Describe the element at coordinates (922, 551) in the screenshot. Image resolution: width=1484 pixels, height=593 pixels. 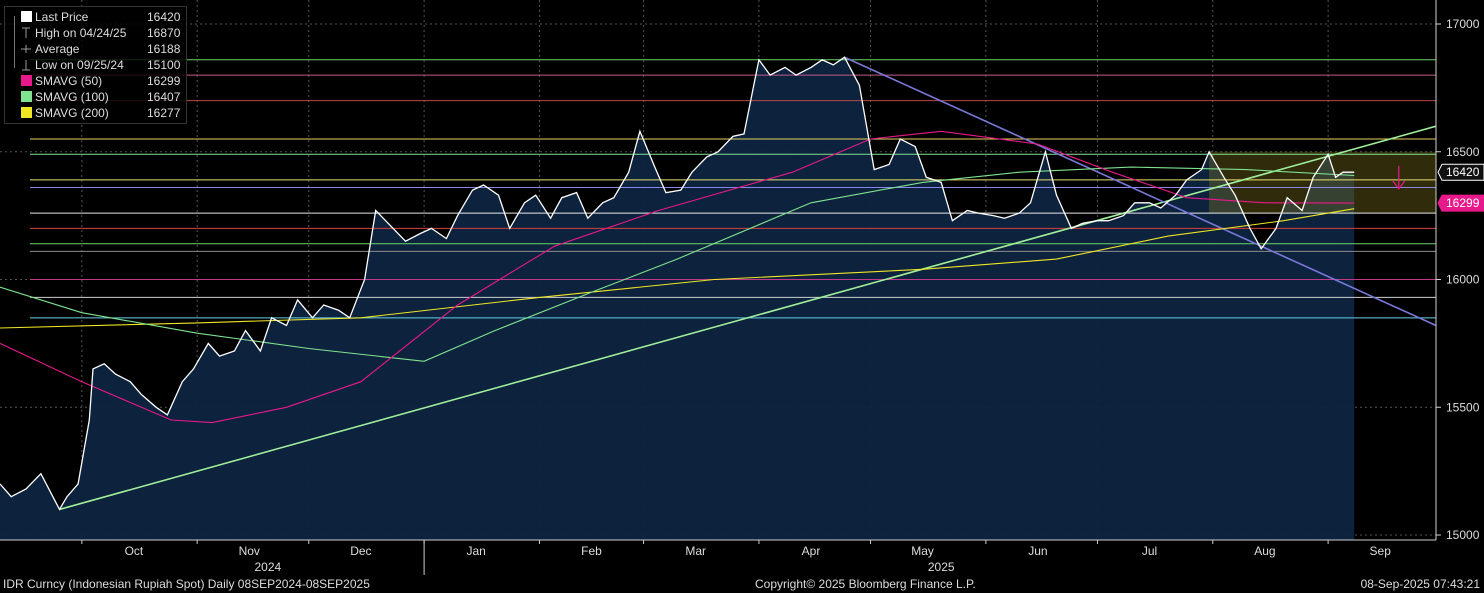
I see `x-tick-label-7: May` at that location.